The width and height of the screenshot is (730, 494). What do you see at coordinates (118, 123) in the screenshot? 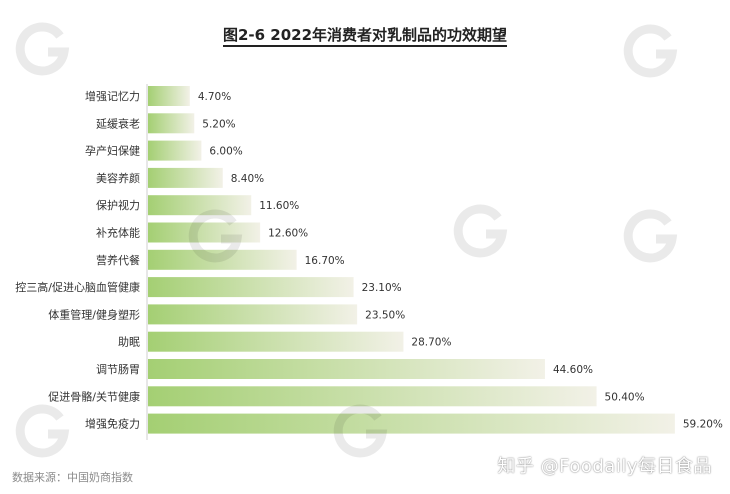
I see `category-label: 延缓衰老` at bounding box center [118, 123].